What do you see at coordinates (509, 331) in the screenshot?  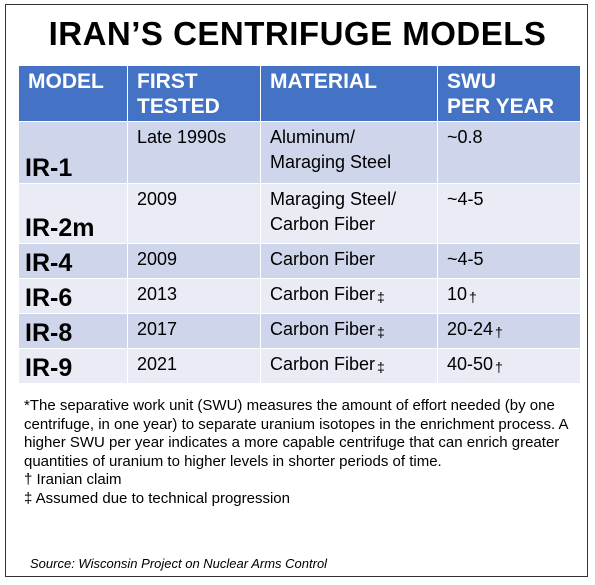 I see `swu-cell: 20-24 †` at bounding box center [509, 331].